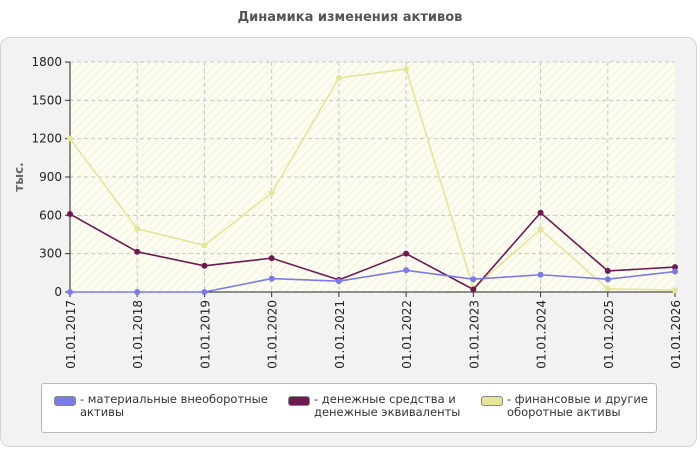 The height and width of the screenshot is (450, 700). Describe the element at coordinates (676, 334) in the screenshot. I see `x-tick-label: 01.01.2026` at that location.